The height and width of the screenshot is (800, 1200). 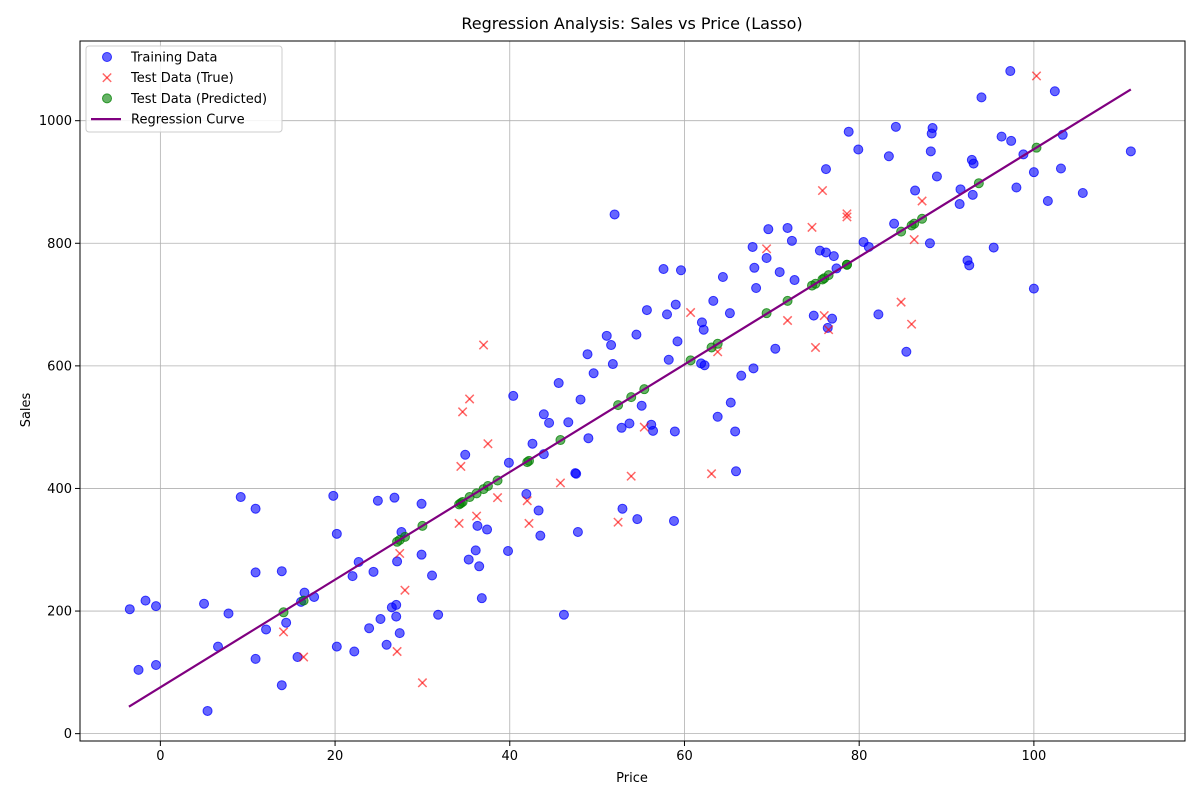 What do you see at coordinates (107, 98) in the screenshot?
I see `legend-circle-swatch` at bounding box center [107, 98].